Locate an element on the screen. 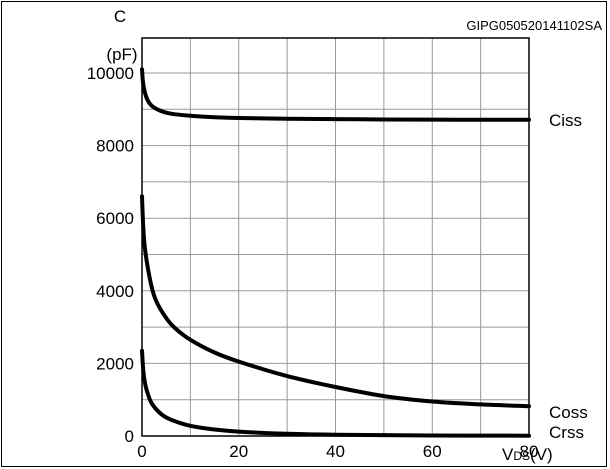  y-tick-label: 4000 is located at coordinates (115, 291).